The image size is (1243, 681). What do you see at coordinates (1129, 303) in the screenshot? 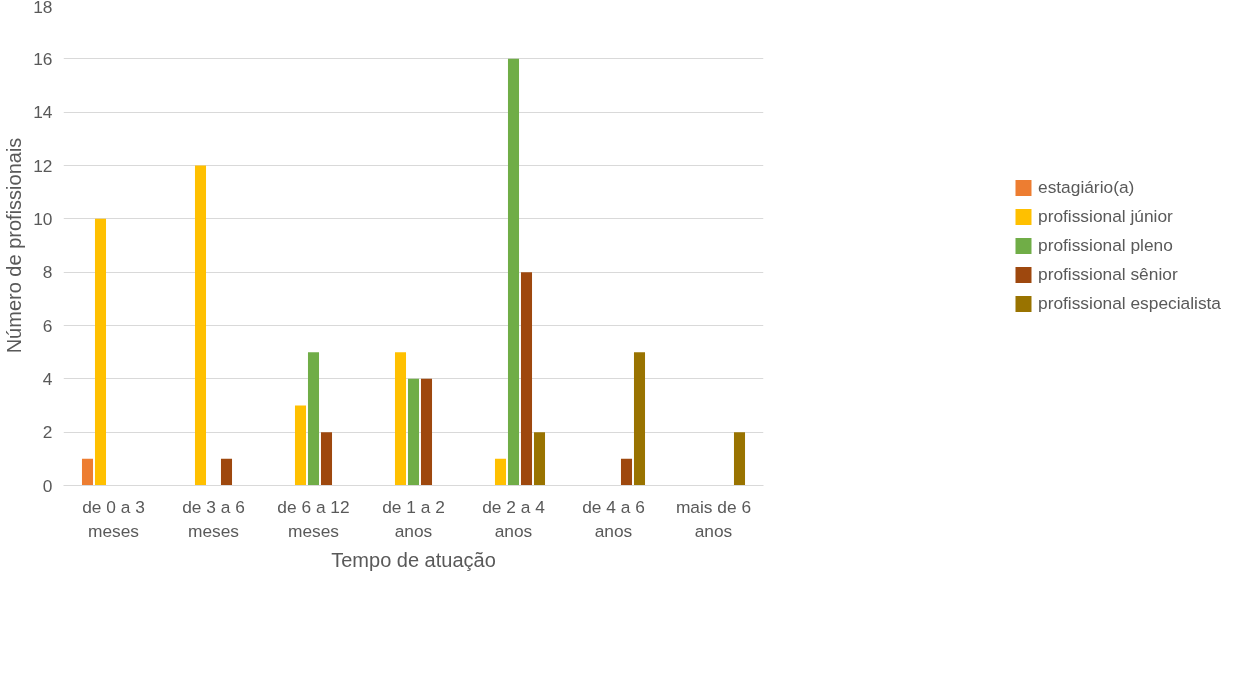
I see `legend-label: profissional especialista` at bounding box center [1129, 303].